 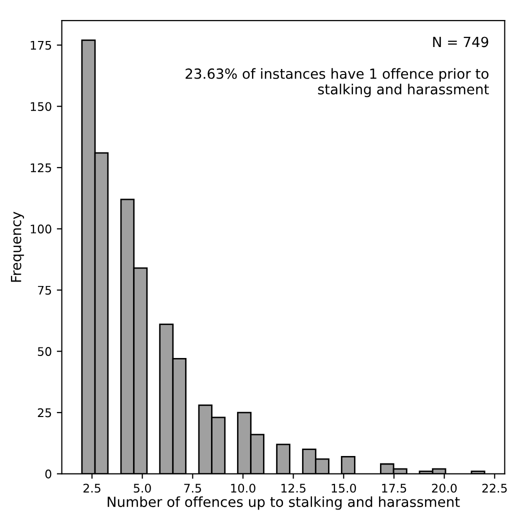 I want to click on y-tick-label: 0, so click(x=48, y=474).